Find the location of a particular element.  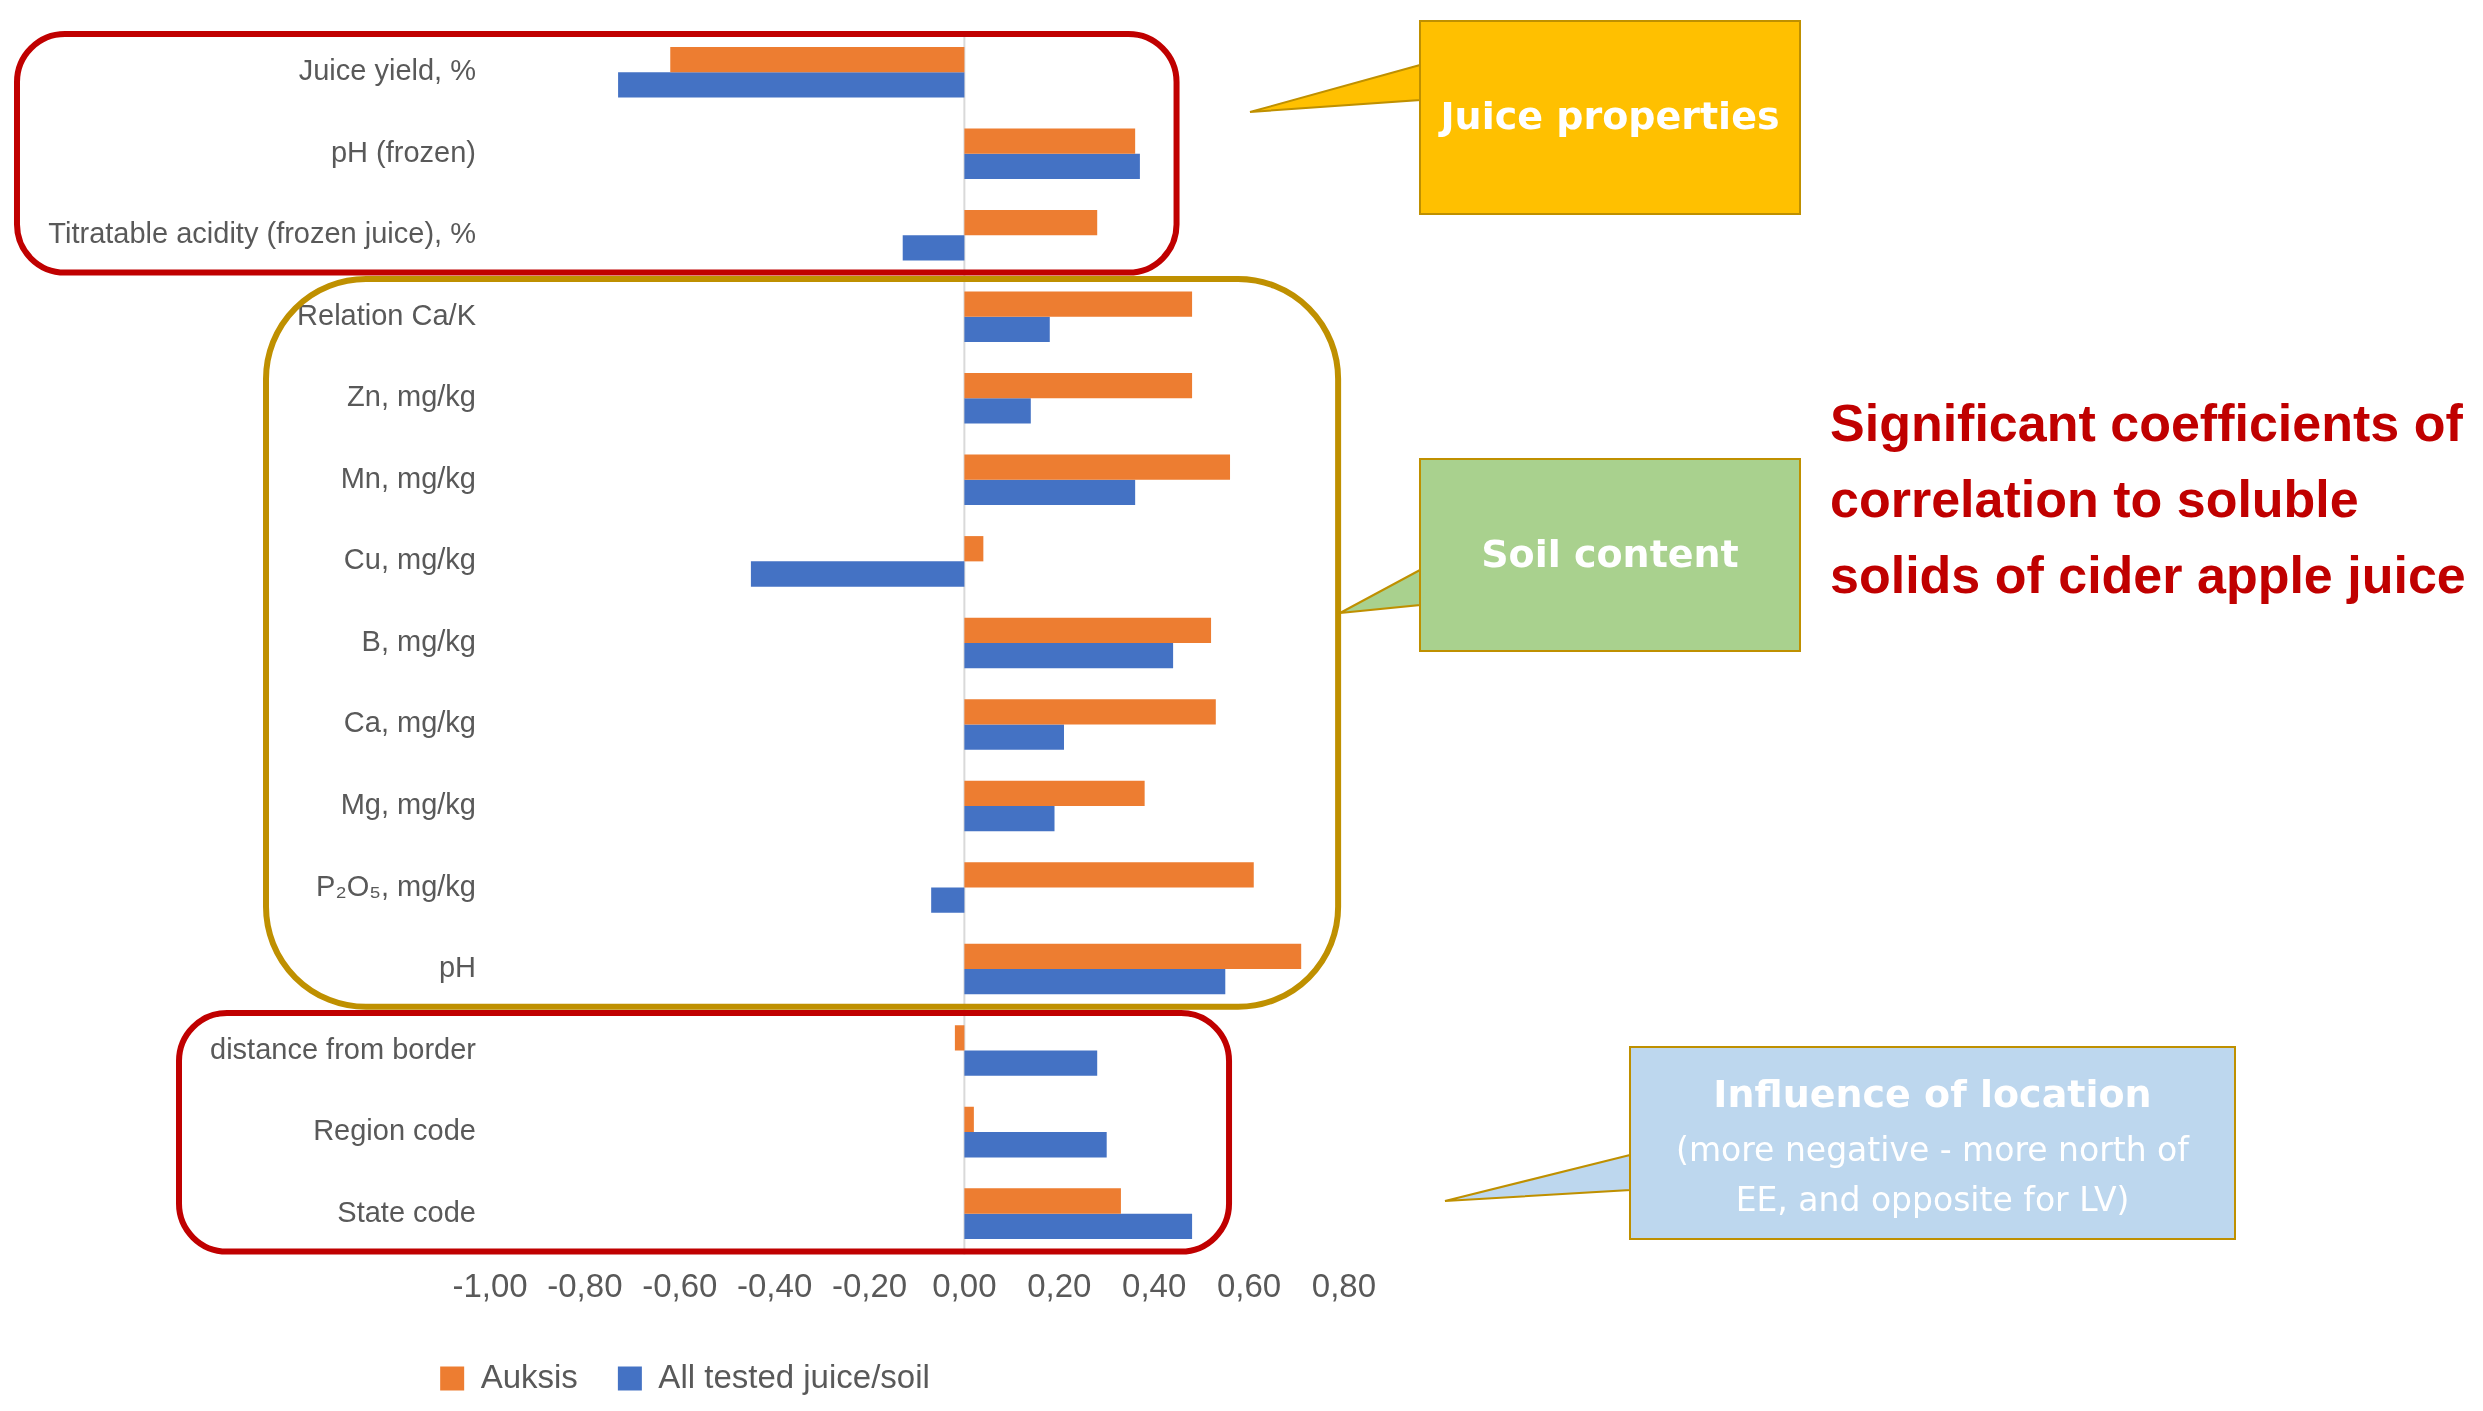

x-tick-label: -0,80 is located at coordinates (585, 1286).